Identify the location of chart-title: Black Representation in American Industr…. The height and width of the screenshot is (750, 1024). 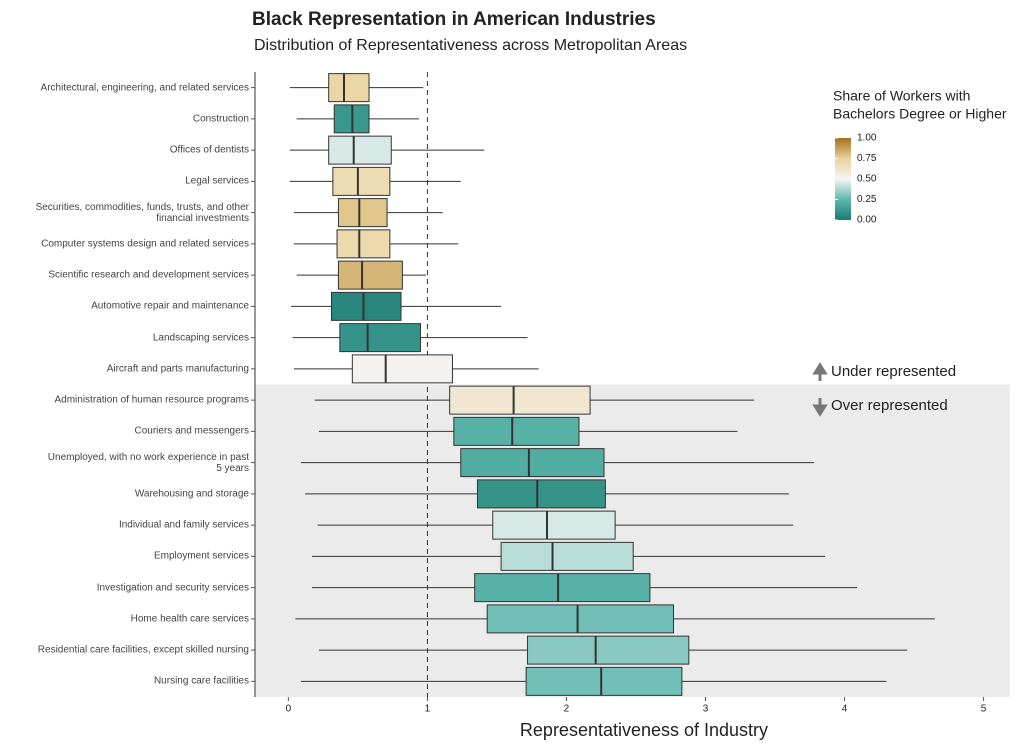
(454, 19).